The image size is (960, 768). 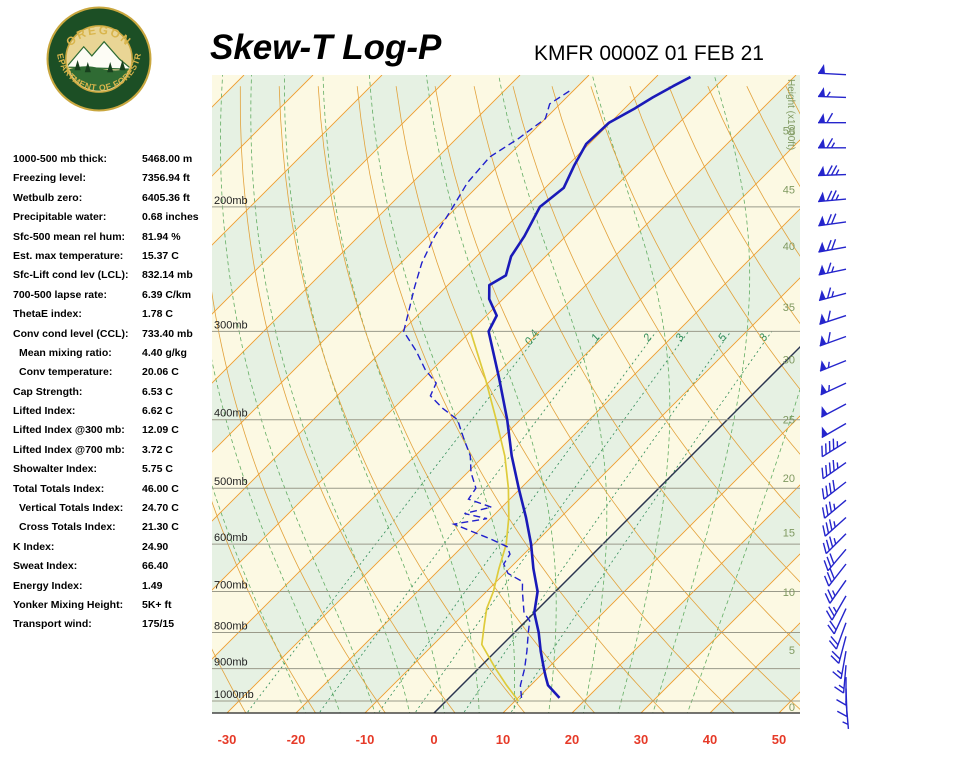 What do you see at coordinates (157, 411) in the screenshot?
I see `index-value: 6.62 C` at bounding box center [157, 411].